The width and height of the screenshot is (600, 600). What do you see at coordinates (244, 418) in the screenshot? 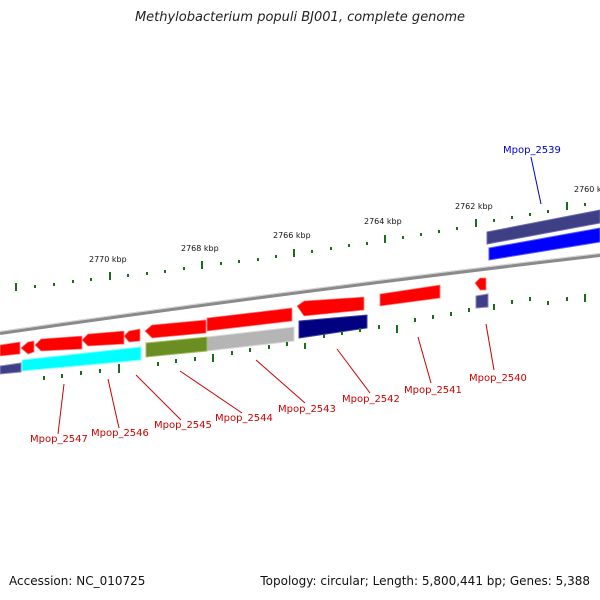
I see `gene-label-mpop-2544: Mpop_2544` at bounding box center [244, 418].